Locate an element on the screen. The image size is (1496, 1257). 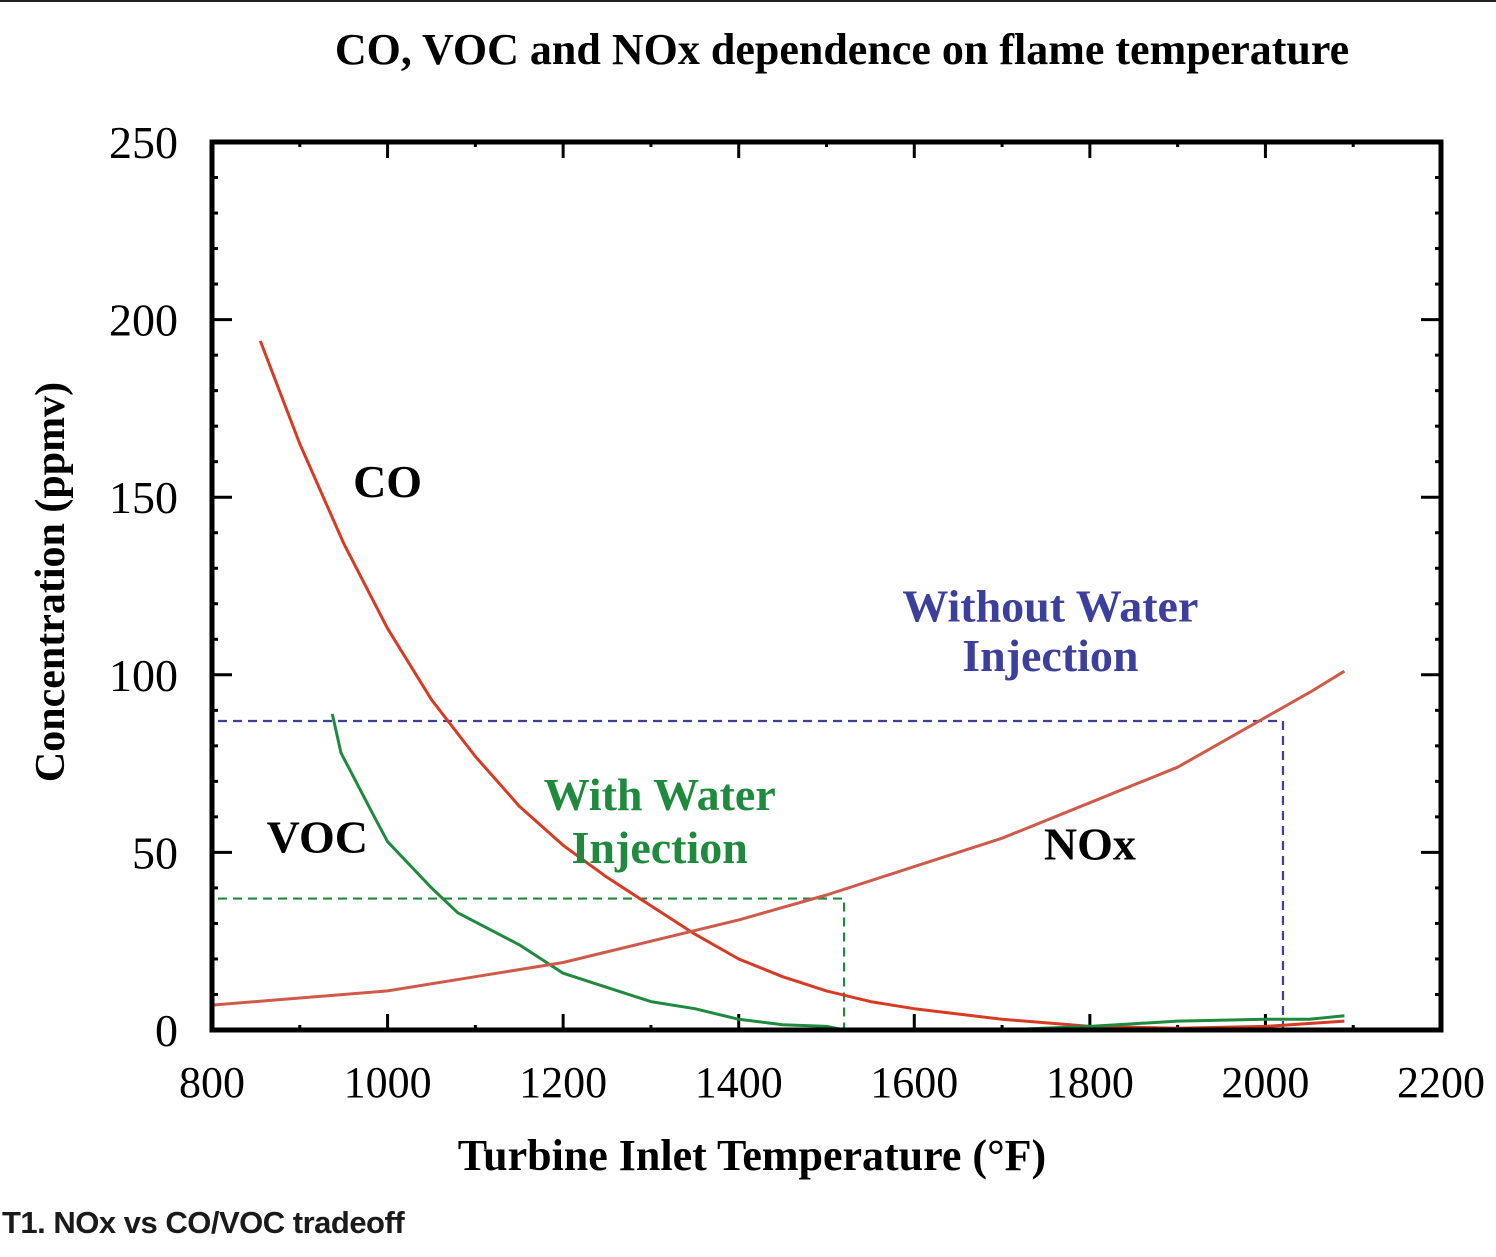
annotation-with-water: With Water is located at coordinates (660, 794).